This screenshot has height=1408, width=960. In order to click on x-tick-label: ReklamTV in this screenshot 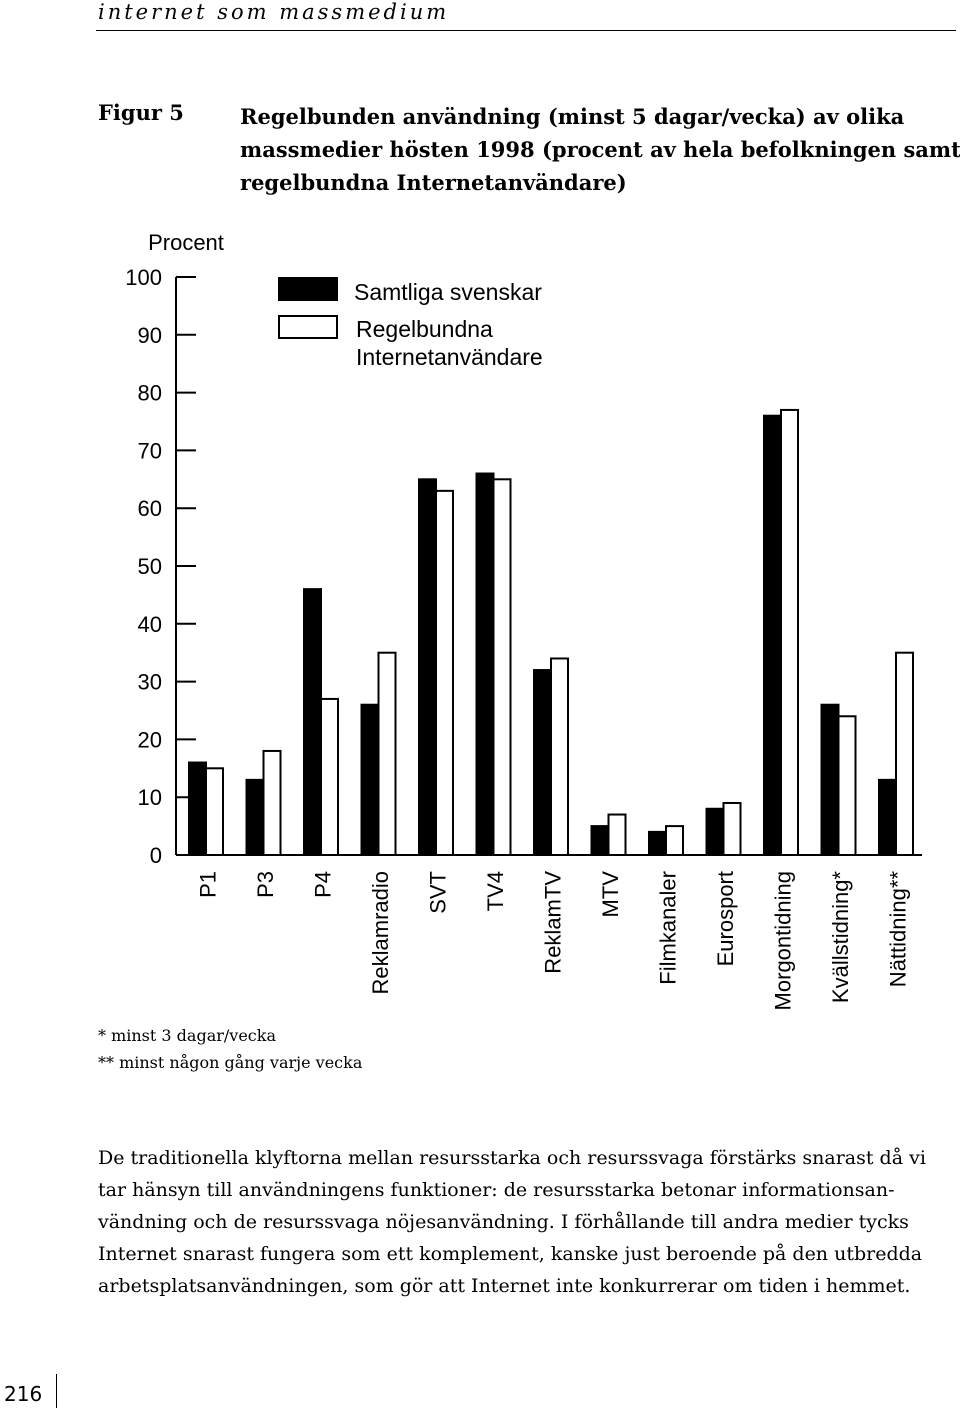, I will do `click(553, 922)`.